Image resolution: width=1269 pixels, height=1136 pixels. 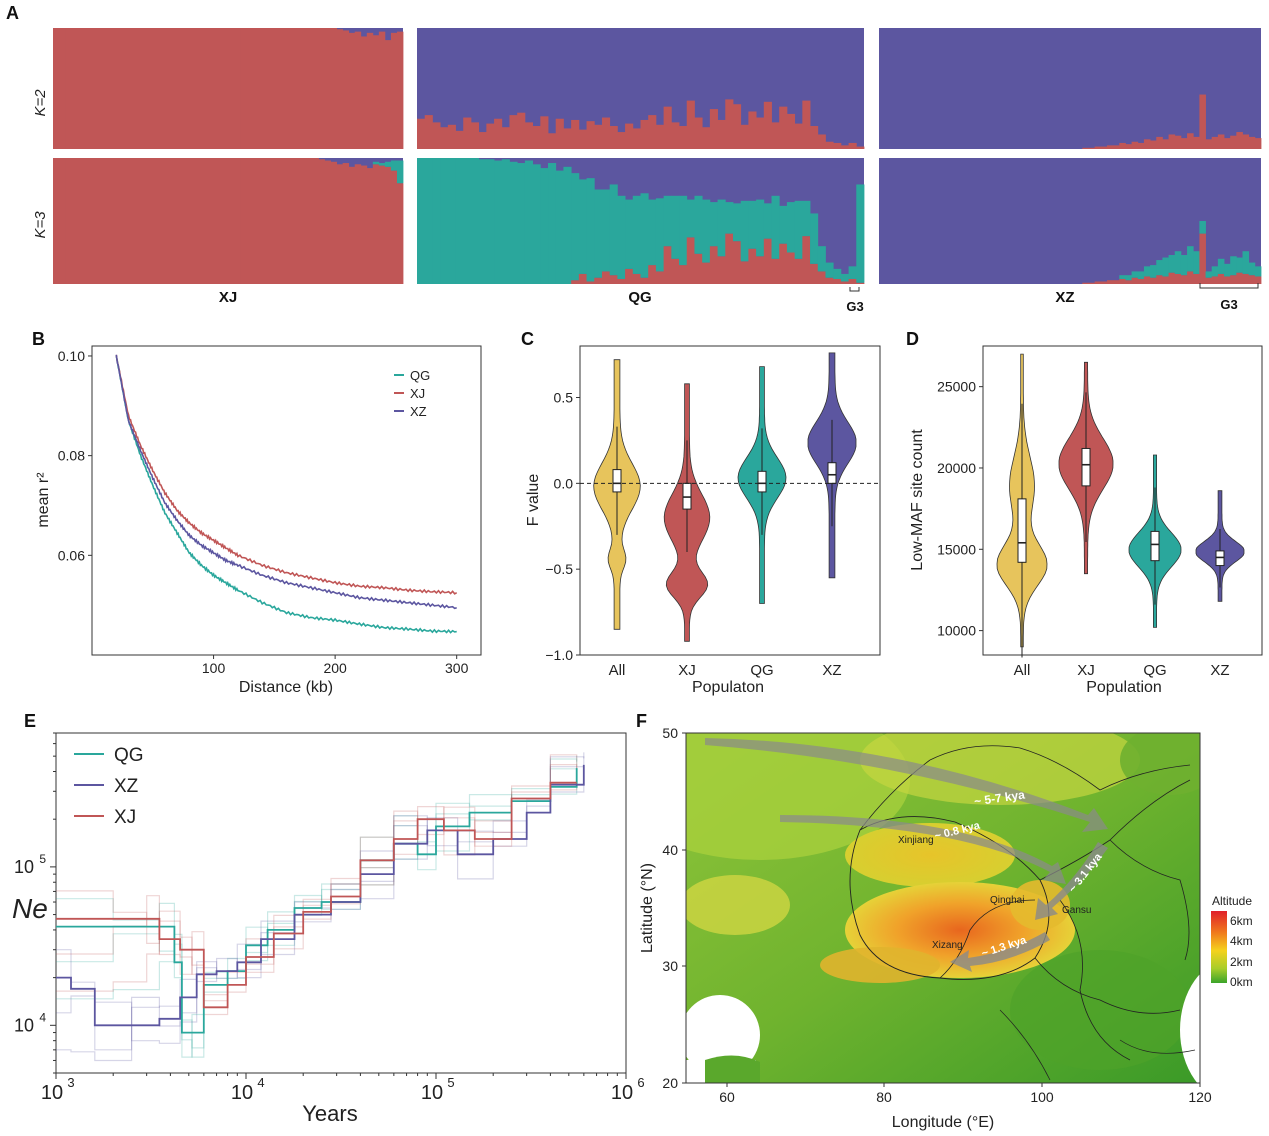 What do you see at coordinates (670, 1083) in the screenshot?
I see `ytick-label-f: 20` at bounding box center [670, 1083].